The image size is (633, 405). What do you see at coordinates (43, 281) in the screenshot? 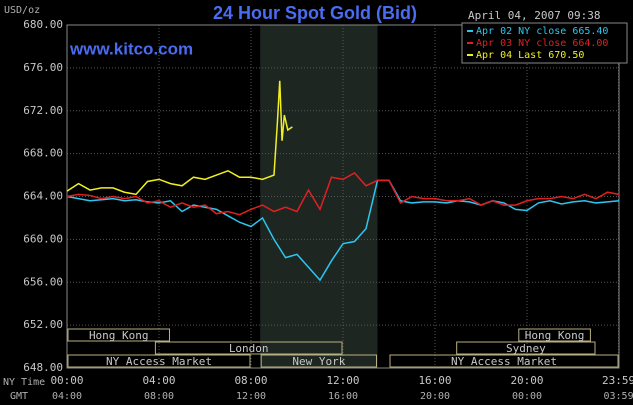
I see `y-tick-label: 656.00` at bounding box center [43, 281].